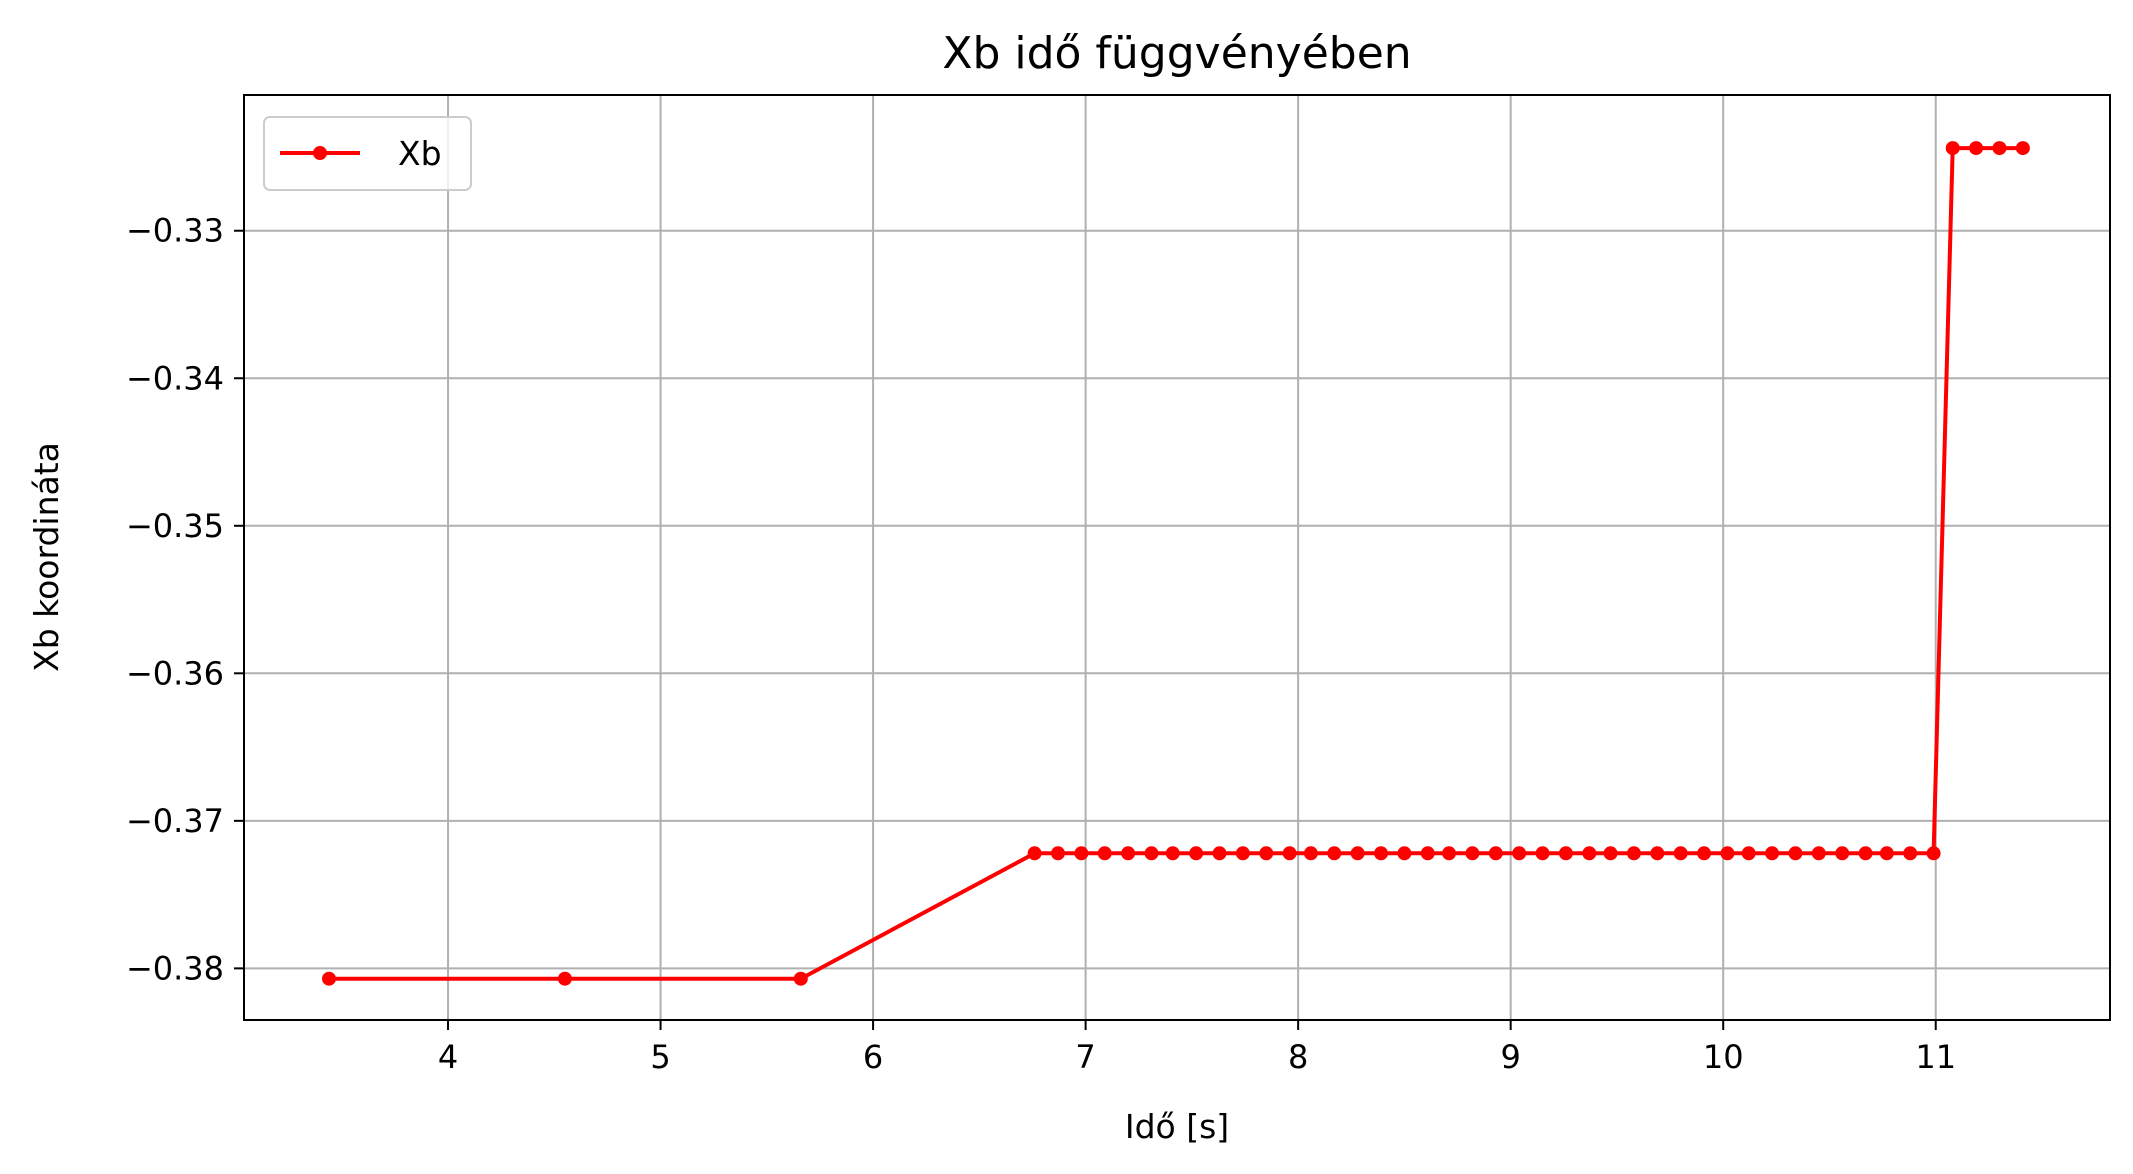 Image resolution: width=2133 pixels, height=1174 pixels. What do you see at coordinates (1298, 1057) in the screenshot?
I see `x-tick-label: 8` at bounding box center [1298, 1057].